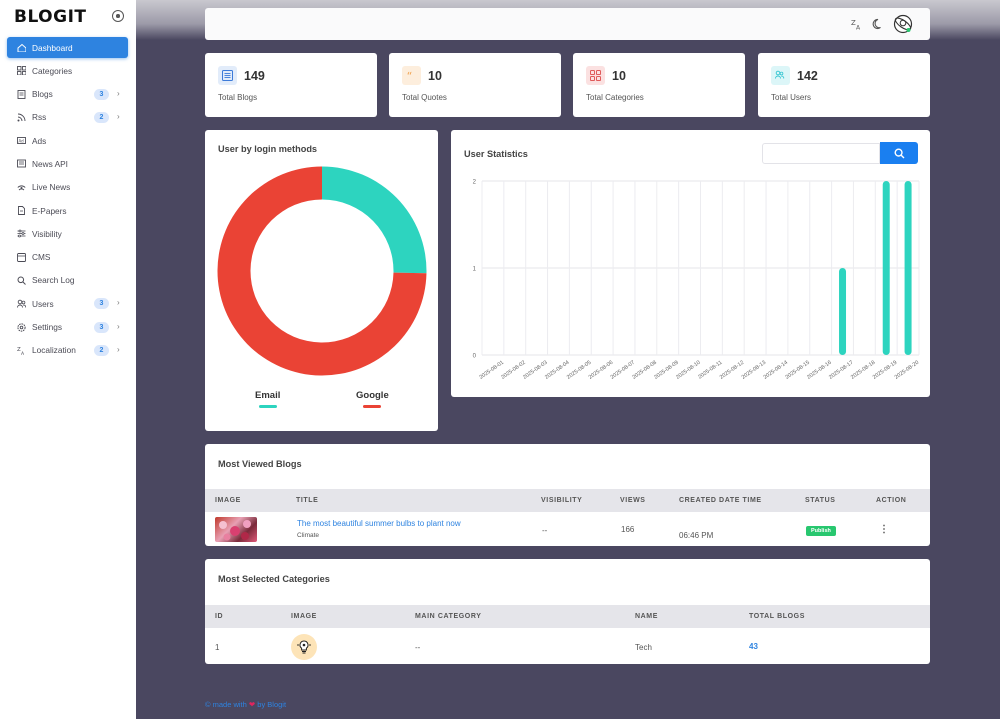 This screenshot has width=1000, height=719. I want to click on sliders-icon, so click(21, 233).